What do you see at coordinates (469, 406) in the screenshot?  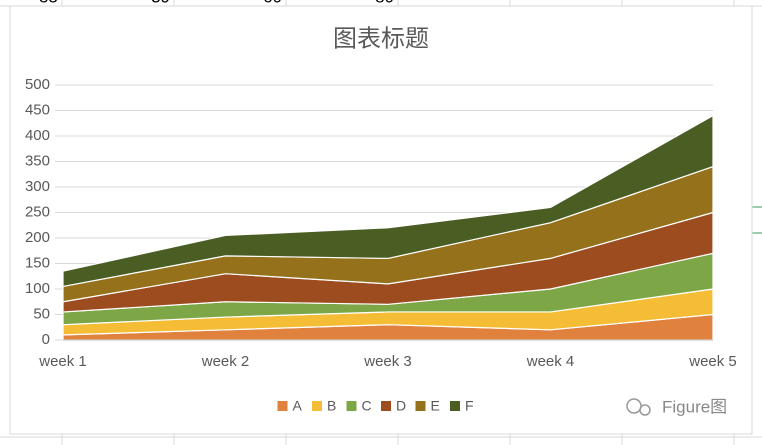 I see `legend-label: F` at bounding box center [469, 406].